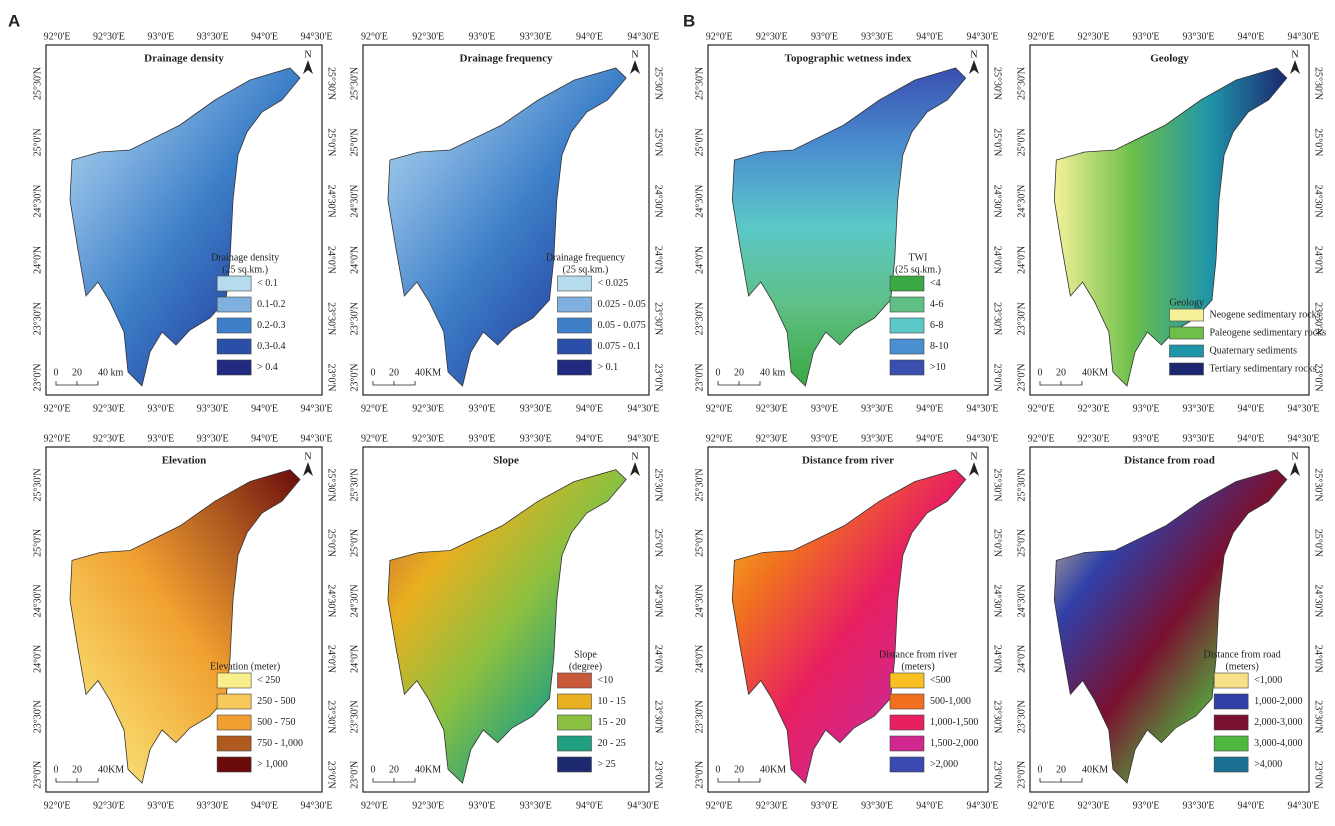 This screenshot has width=1335, height=826. I want to click on legend-label: 0.025 - 0.05, so click(621, 304).